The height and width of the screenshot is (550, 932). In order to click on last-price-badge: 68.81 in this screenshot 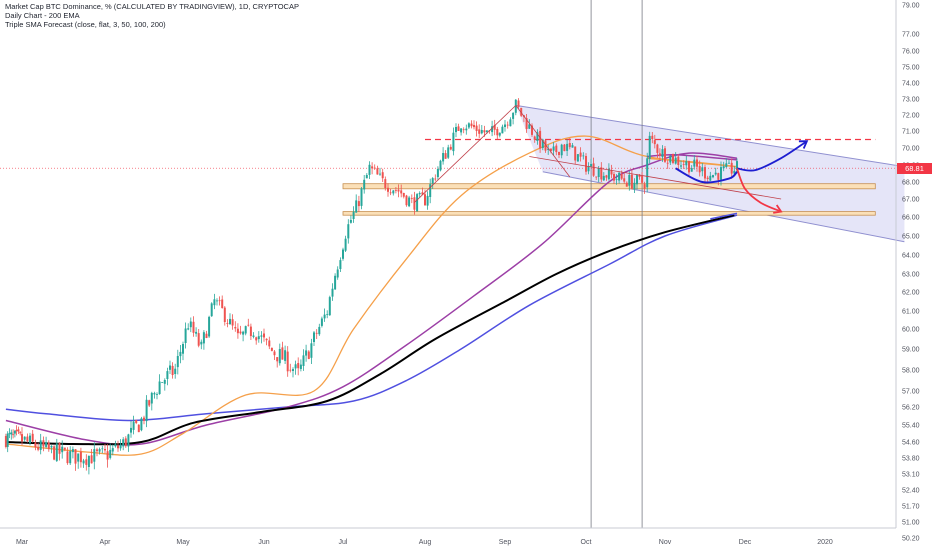, I will do `click(914, 168)`.